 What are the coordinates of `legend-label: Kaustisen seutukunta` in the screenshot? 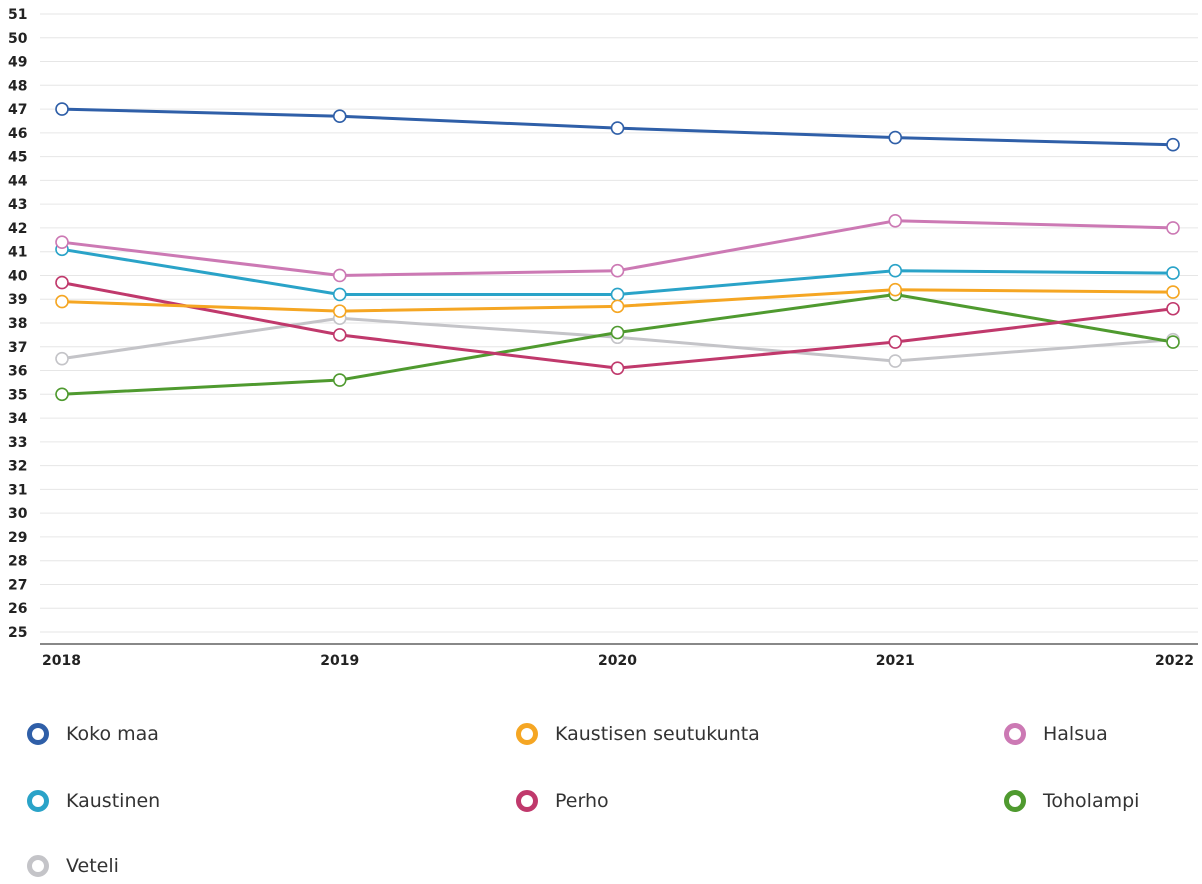 It's located at (657, 734).